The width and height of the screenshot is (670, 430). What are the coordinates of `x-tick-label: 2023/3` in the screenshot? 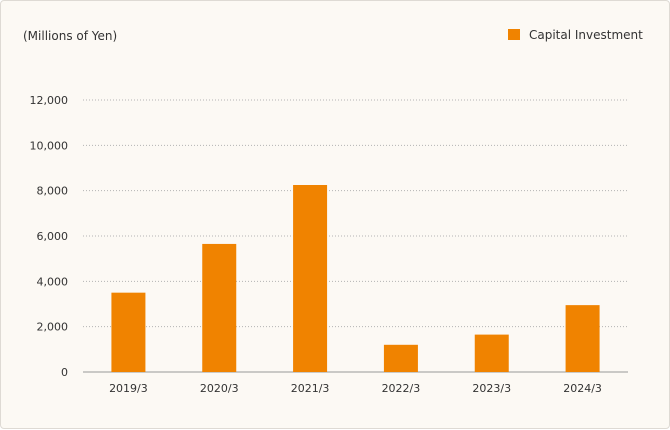 It's located at (491, 388).